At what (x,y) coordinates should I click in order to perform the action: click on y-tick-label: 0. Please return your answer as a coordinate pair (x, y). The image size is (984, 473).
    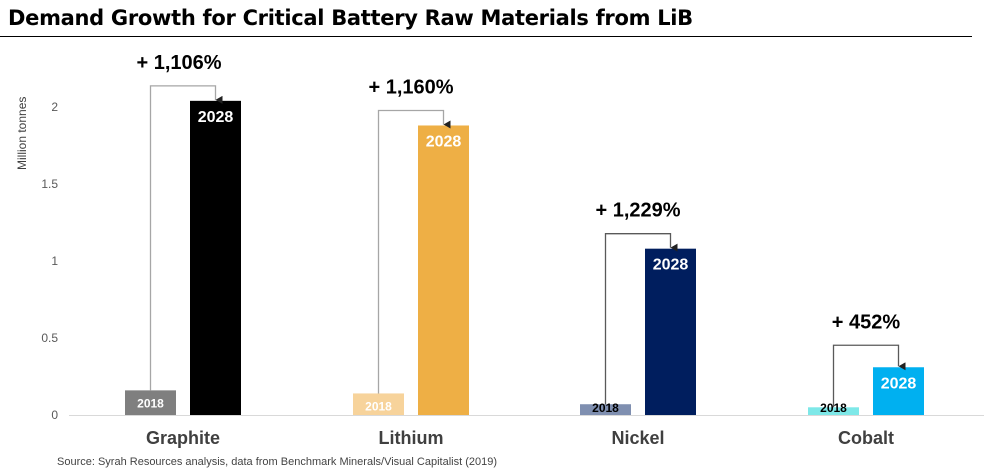
    Looking at the image, I should click on (54, 415).